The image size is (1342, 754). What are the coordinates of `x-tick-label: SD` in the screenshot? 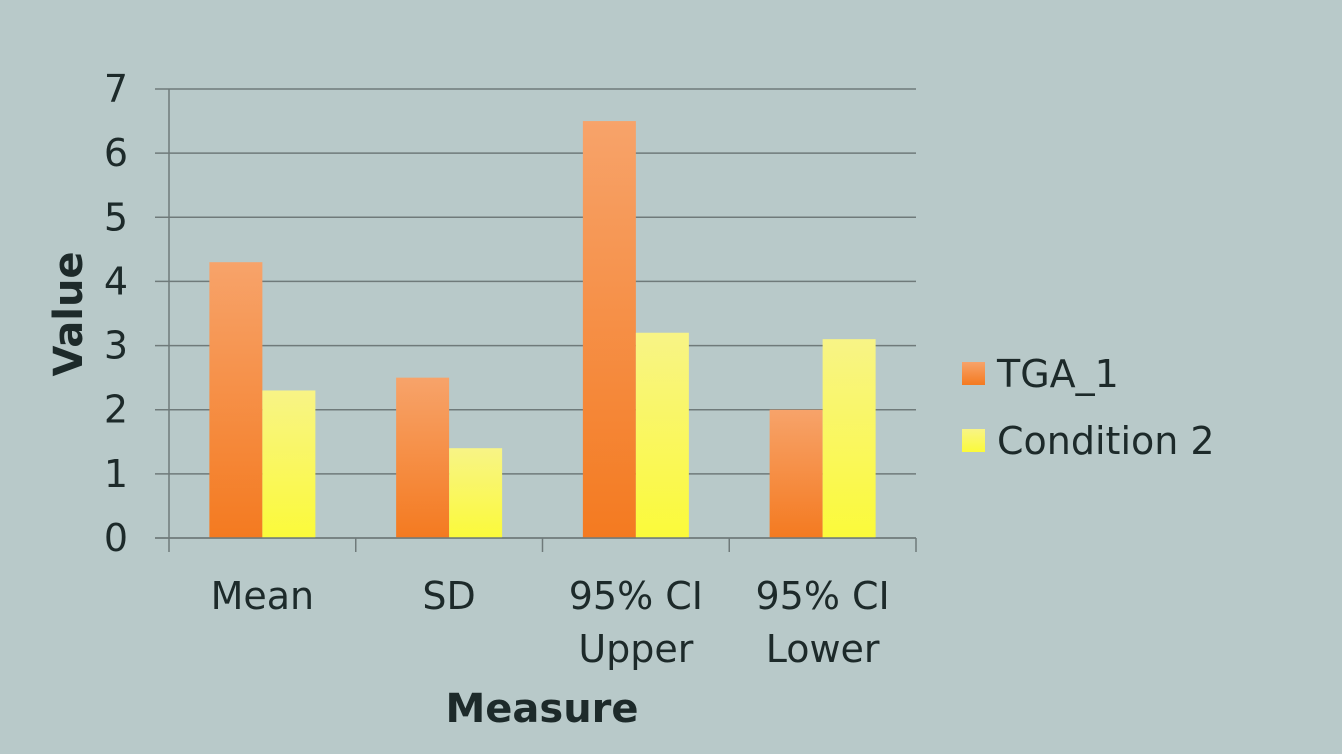 It's located at (448, 596).